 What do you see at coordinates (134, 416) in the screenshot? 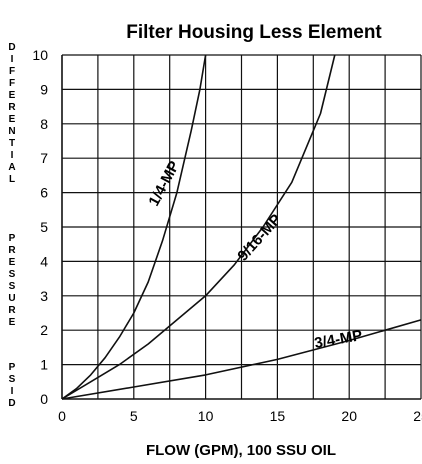
I see `x-tick-label: 5` at bounding box center [134, 416].